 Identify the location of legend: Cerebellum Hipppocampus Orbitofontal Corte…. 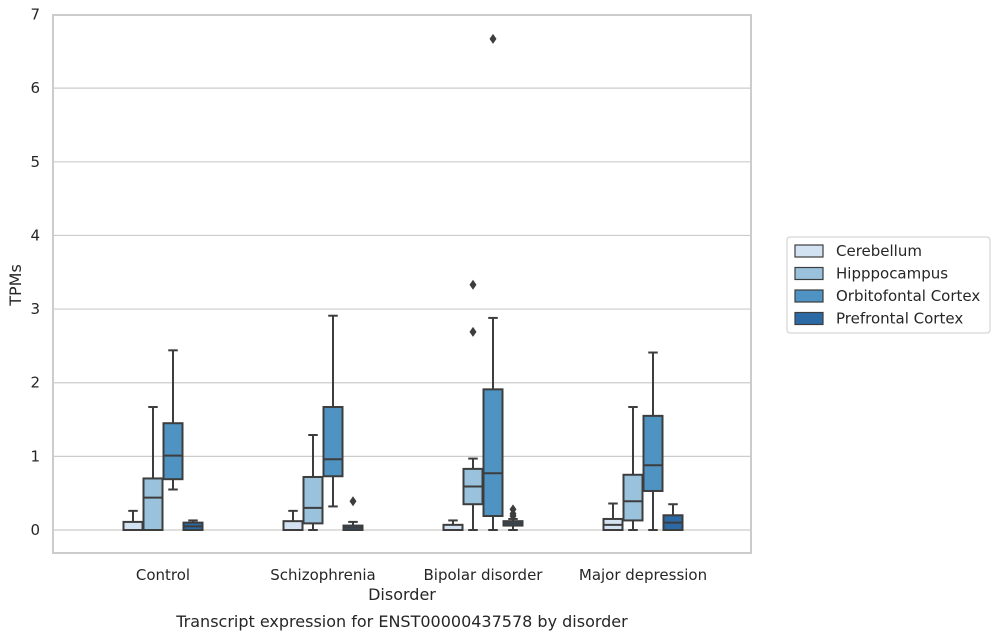
(888, 285).